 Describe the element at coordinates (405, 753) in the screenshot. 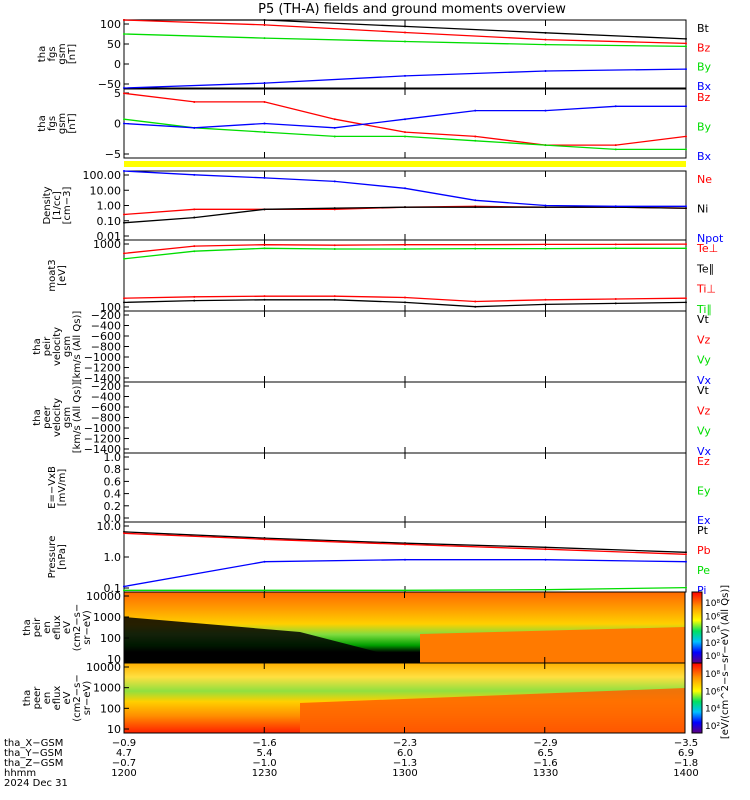

I see `x-tick-label: 6.0` at that location.